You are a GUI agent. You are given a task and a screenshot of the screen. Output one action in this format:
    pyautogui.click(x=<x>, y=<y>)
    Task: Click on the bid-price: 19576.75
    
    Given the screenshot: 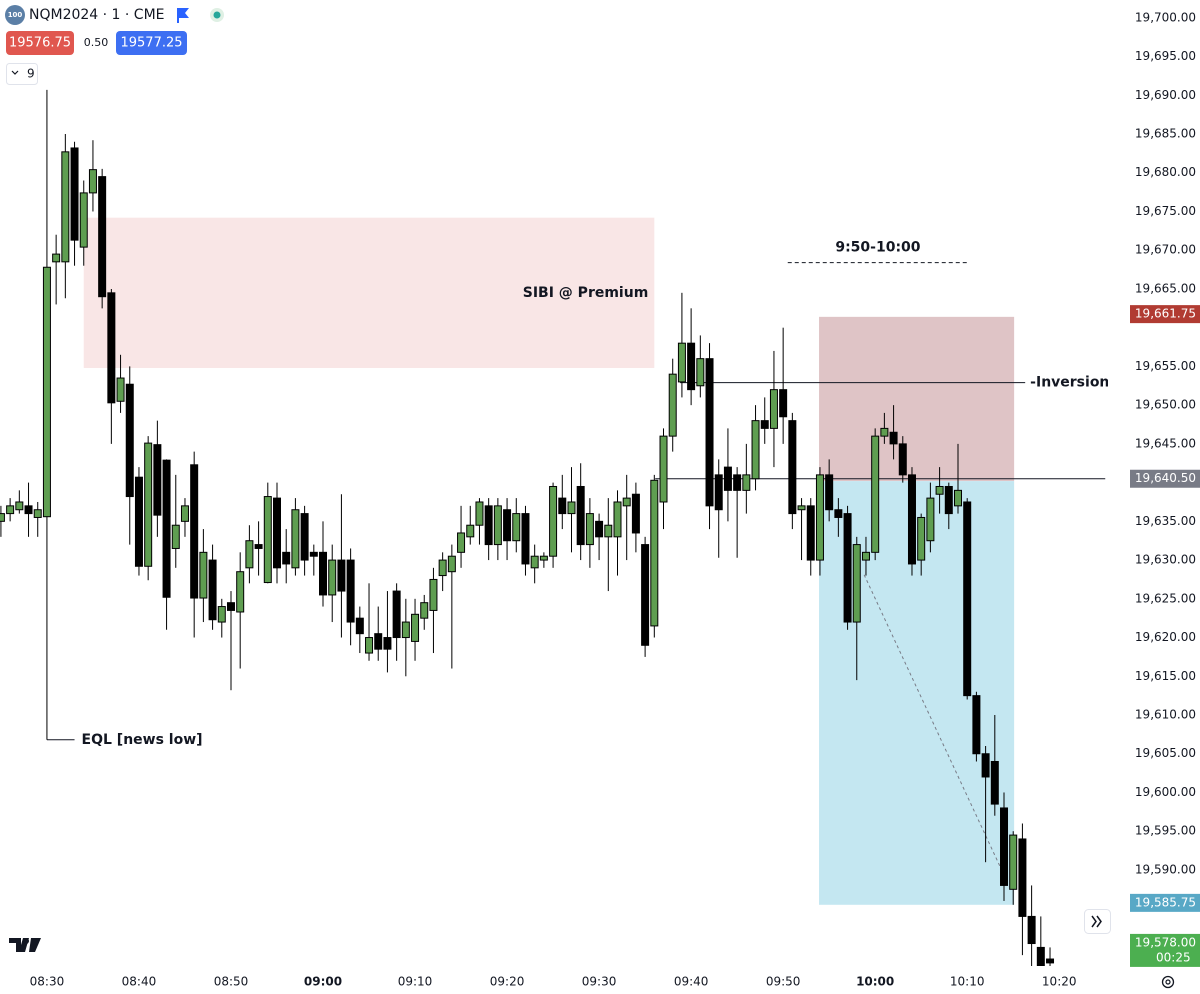 What is the action you would take?
    pyautogui.click(x=40, y=43)
    